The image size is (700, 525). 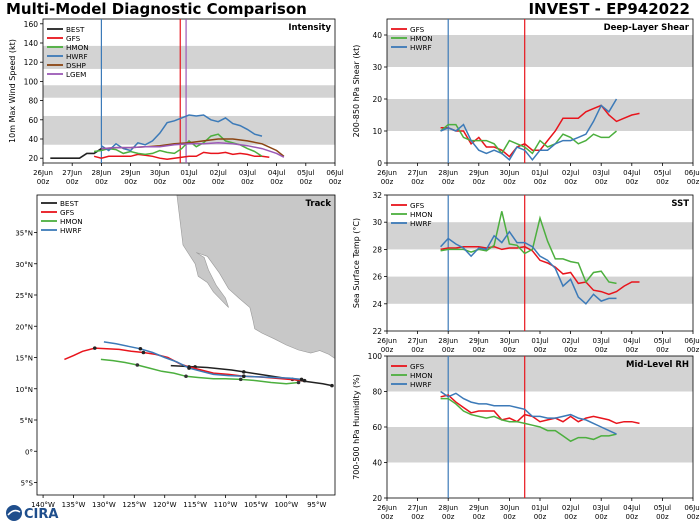 What do you see at coordinates (199, 291) in the screenshot?
I see `track-plot-area` at bounding box center [199, 291].